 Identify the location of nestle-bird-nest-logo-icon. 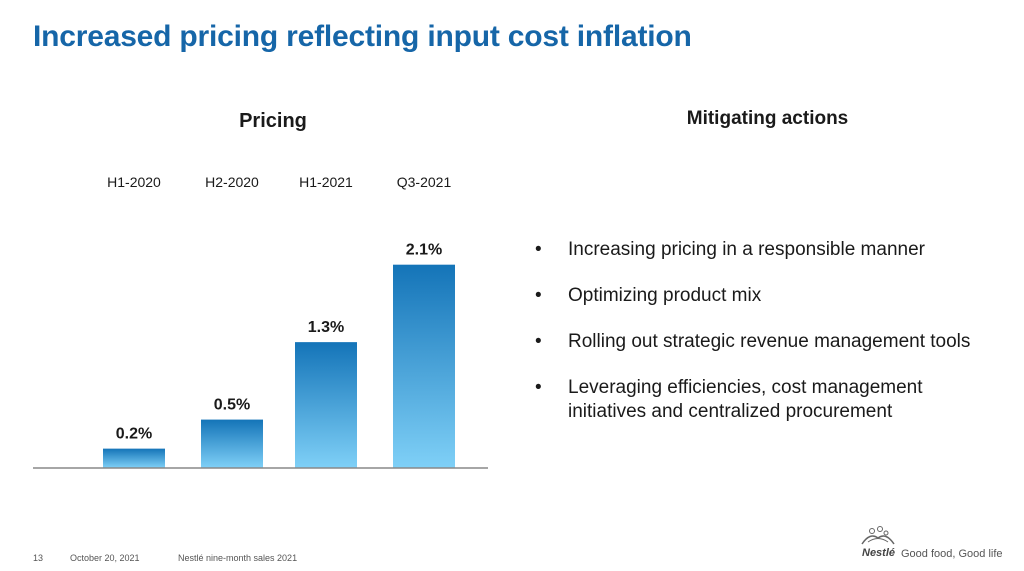
(878, 535).